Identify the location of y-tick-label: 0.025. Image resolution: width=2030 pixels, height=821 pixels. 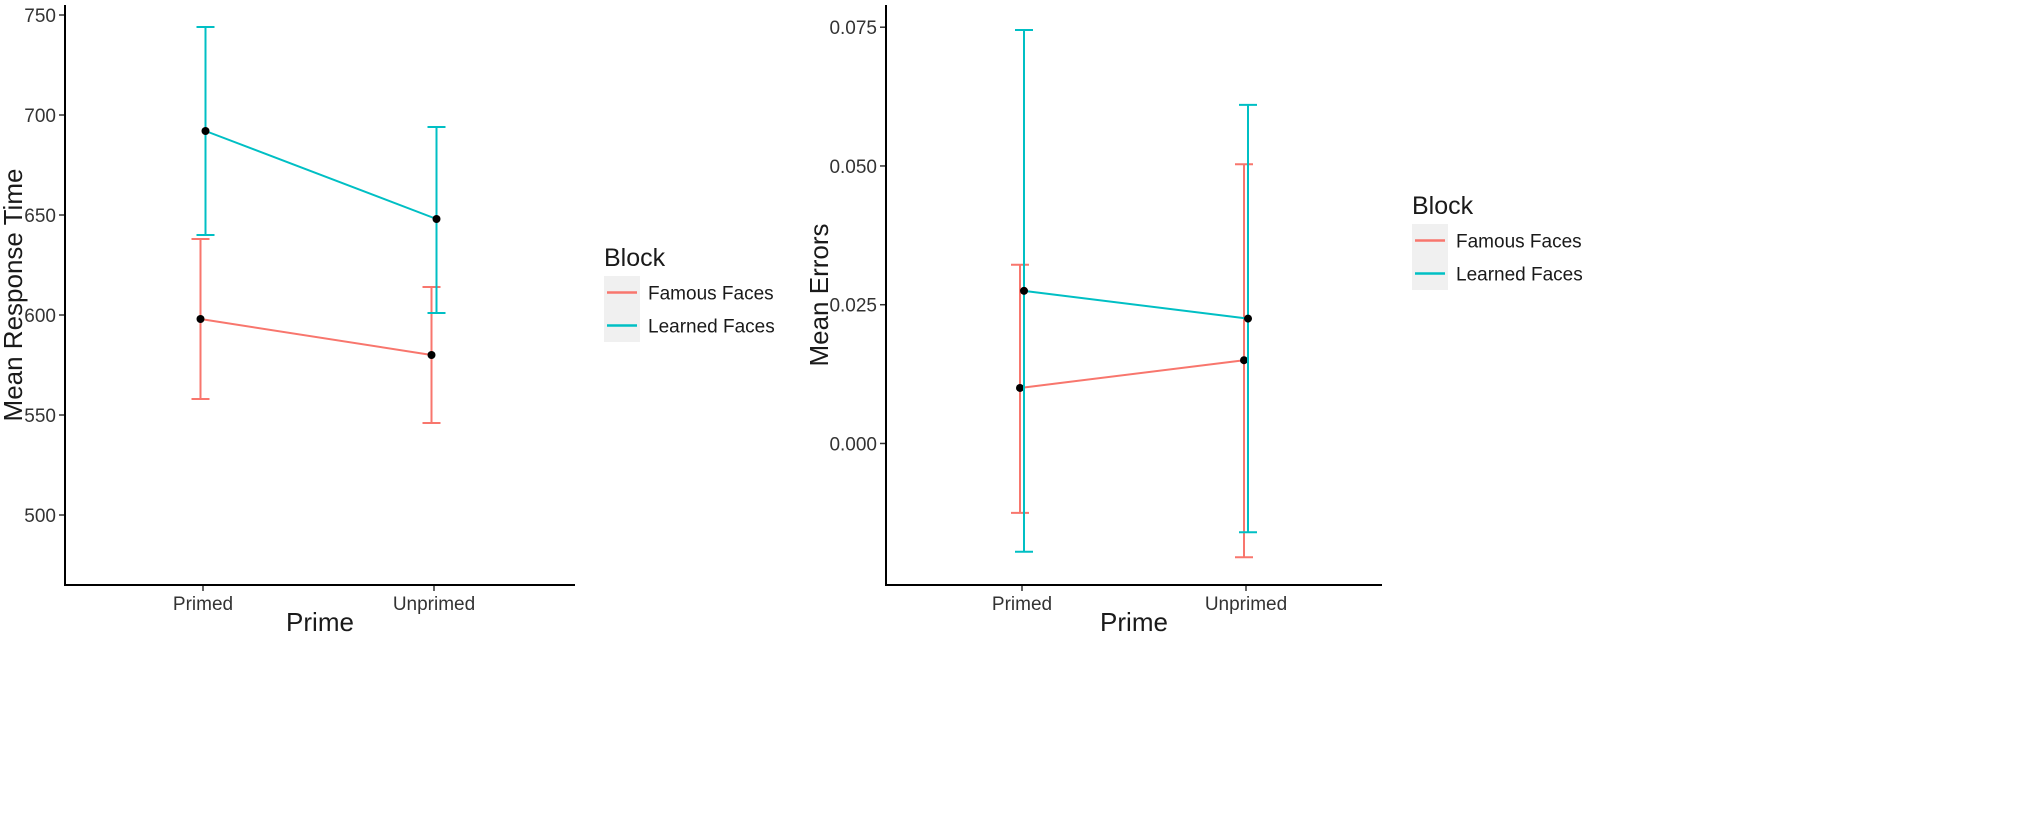
(853, 306).